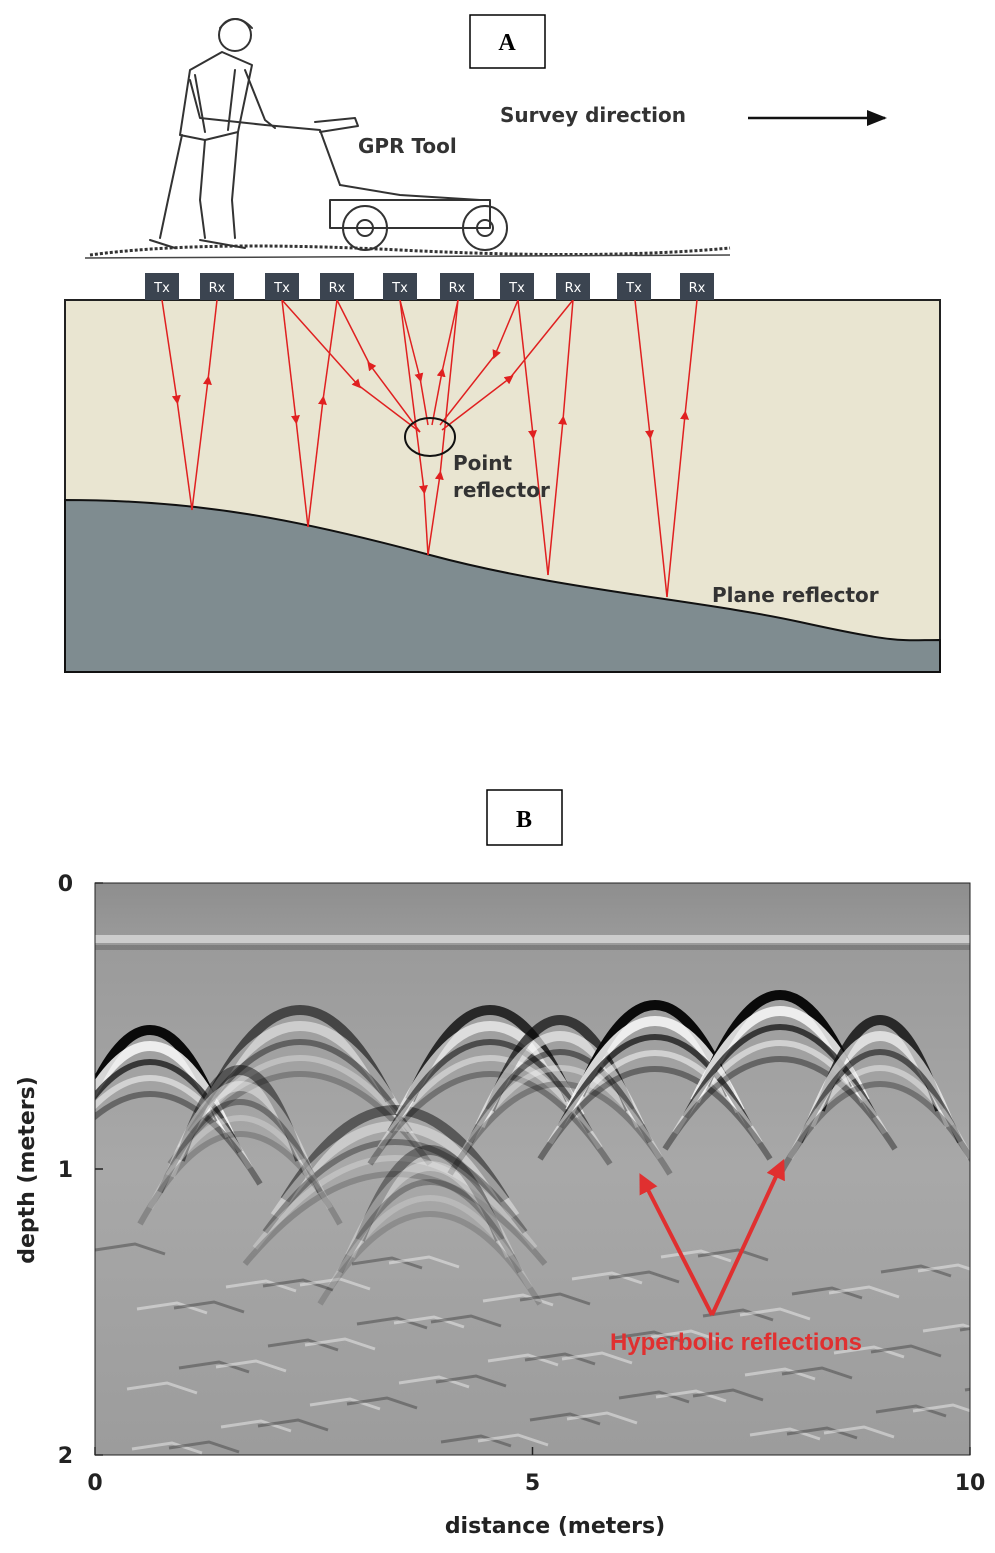 Image resolution: width=995 pixels, height=1553 pixels. Describe the element at coordinates (736, 1342) in the screenshot. I see `annotation: Hyperbolic reflections` at that location.